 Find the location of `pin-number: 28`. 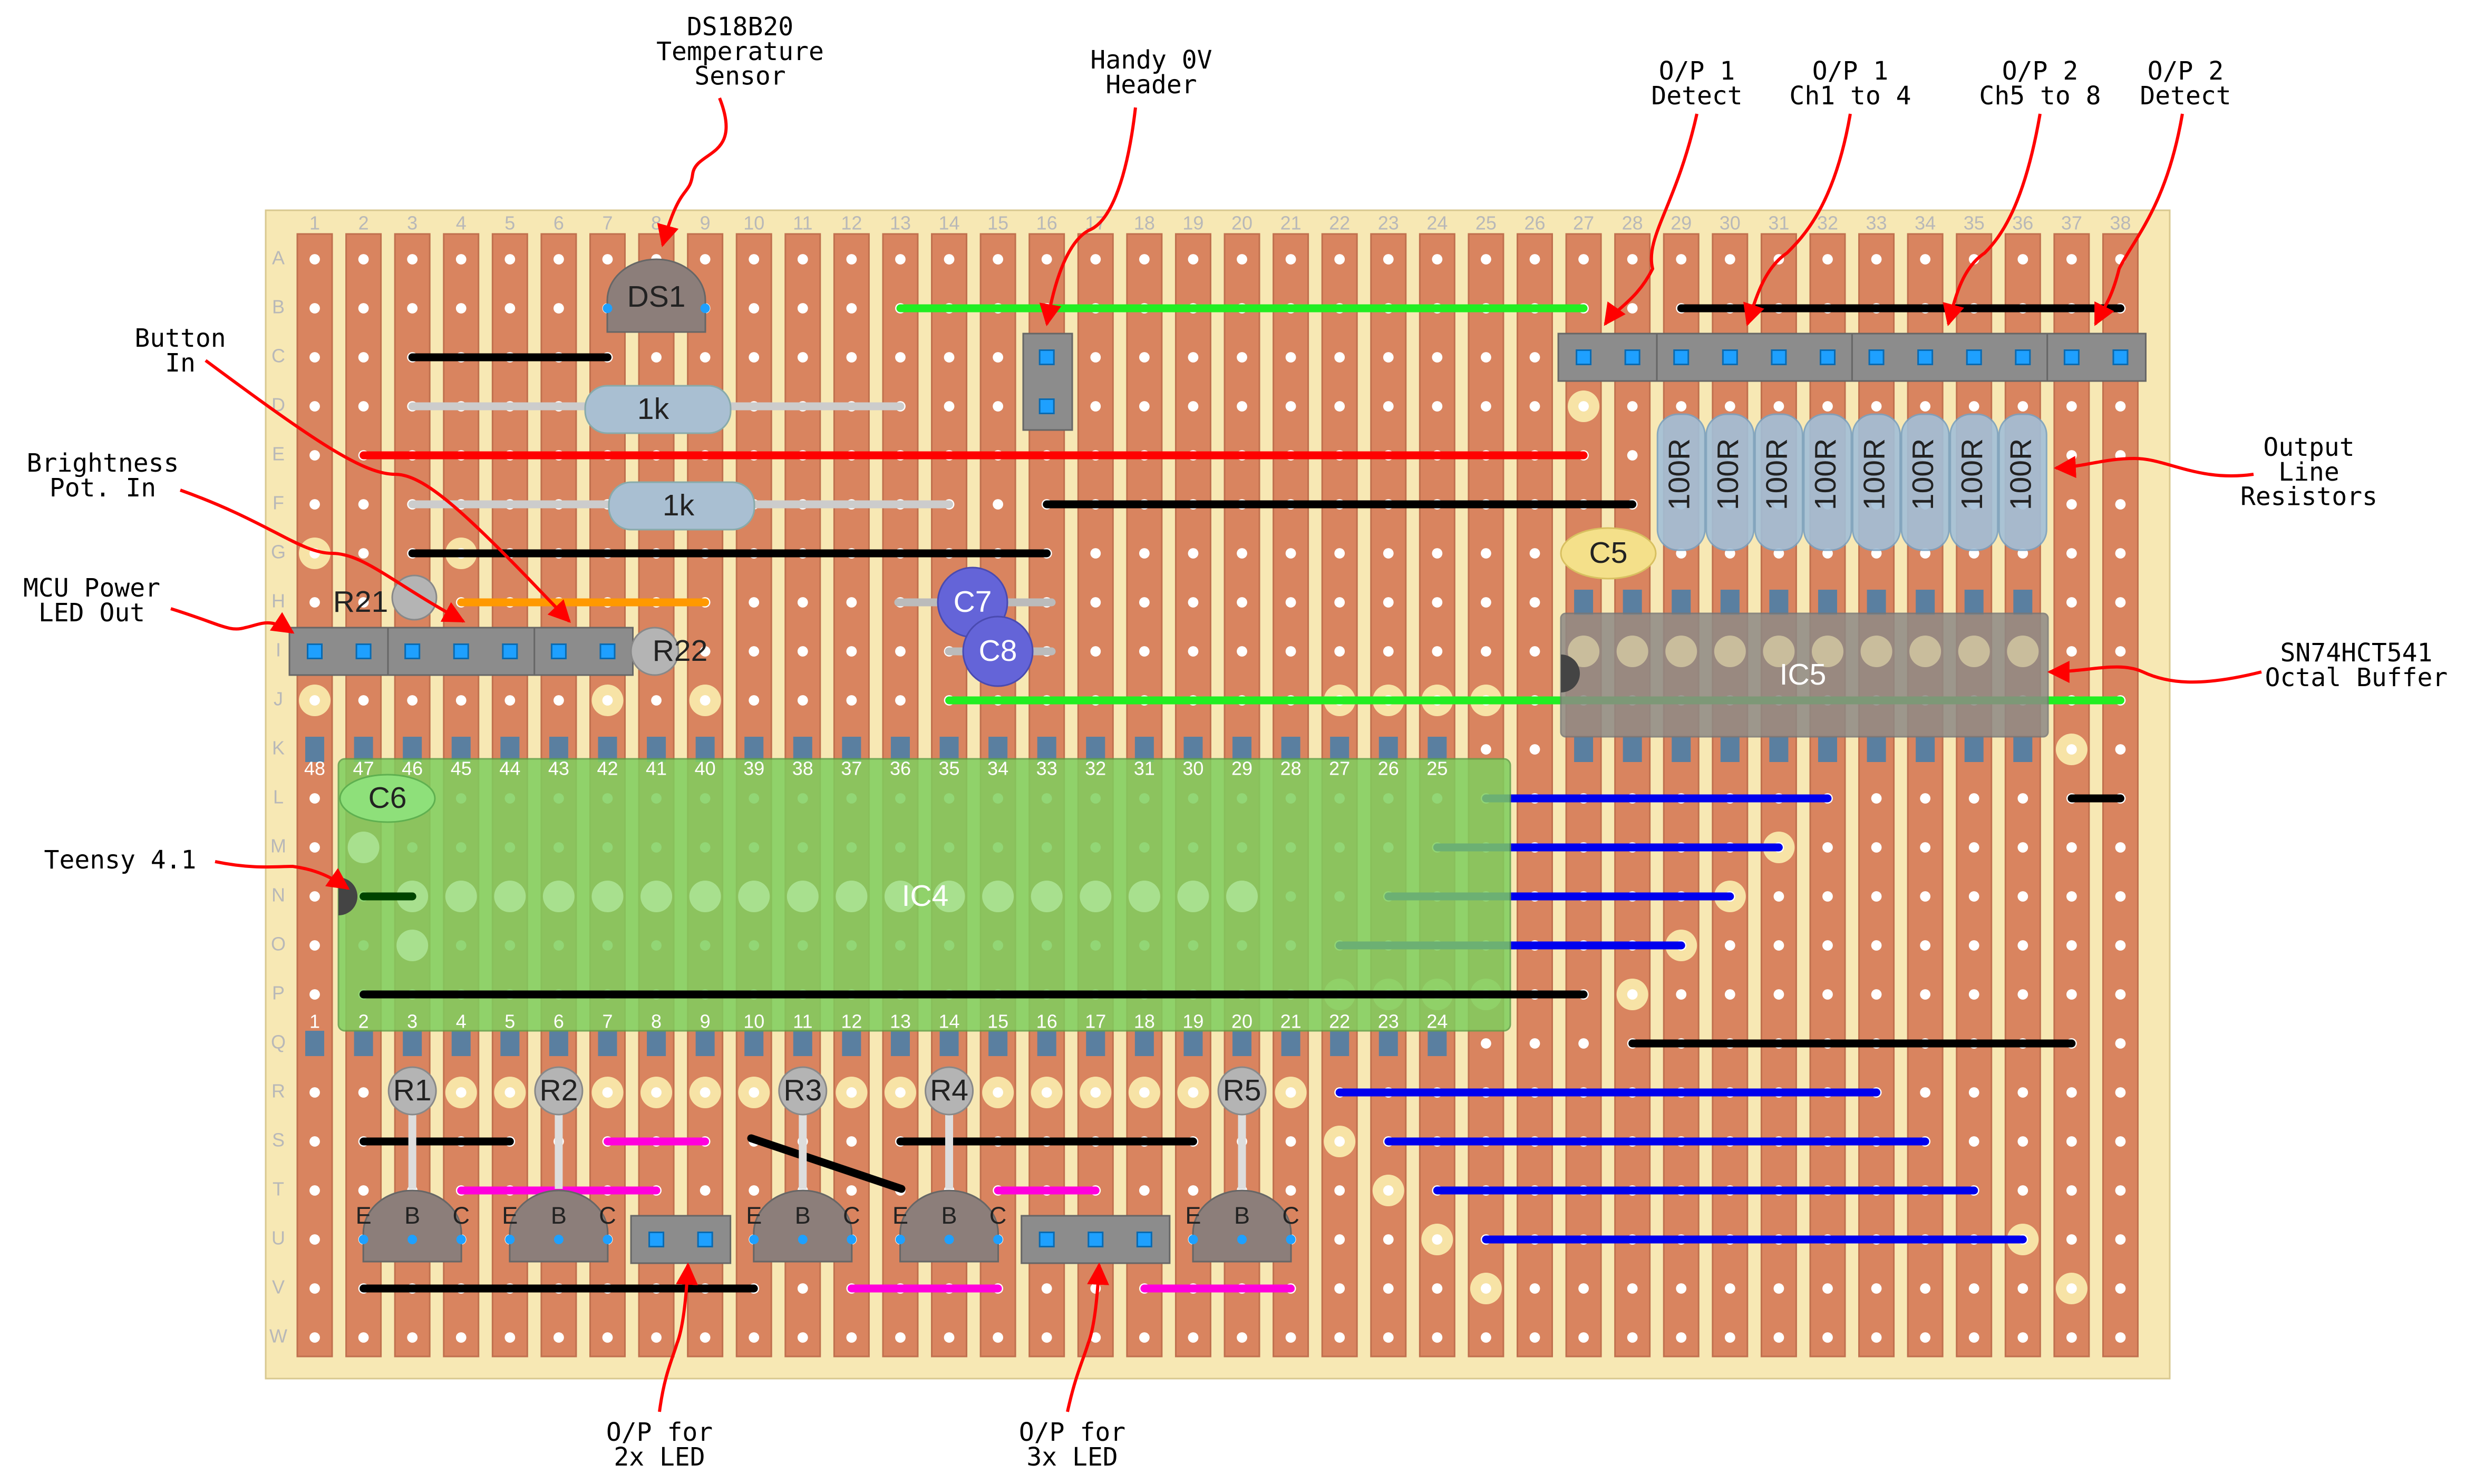

pin-number: 28 is located at coordinates (1291, 768).